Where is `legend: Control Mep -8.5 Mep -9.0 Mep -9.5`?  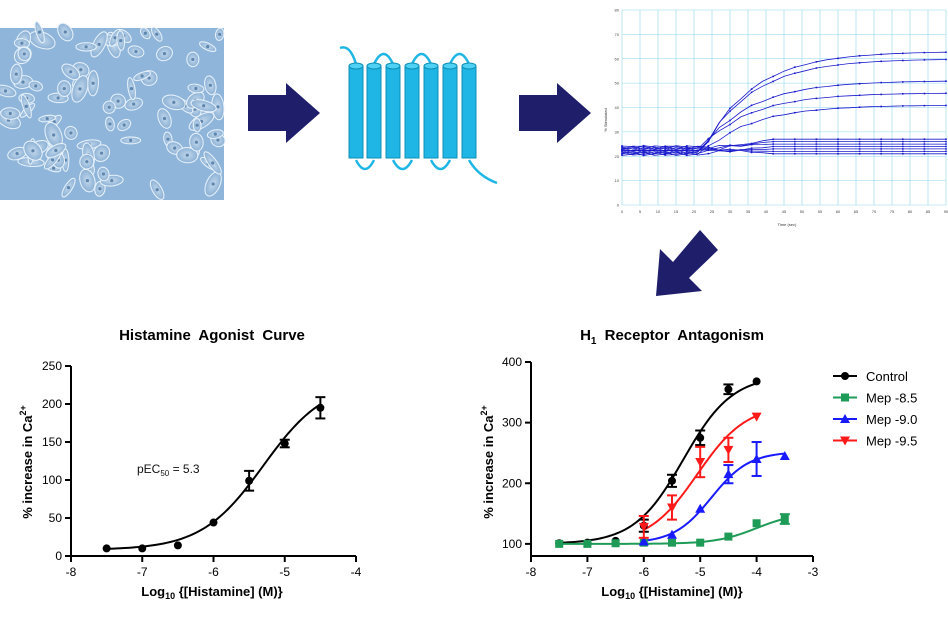 legend: Control Mep -8.5 Mep -9.0 Mep -9.5 is located at coordinates (875, 409).